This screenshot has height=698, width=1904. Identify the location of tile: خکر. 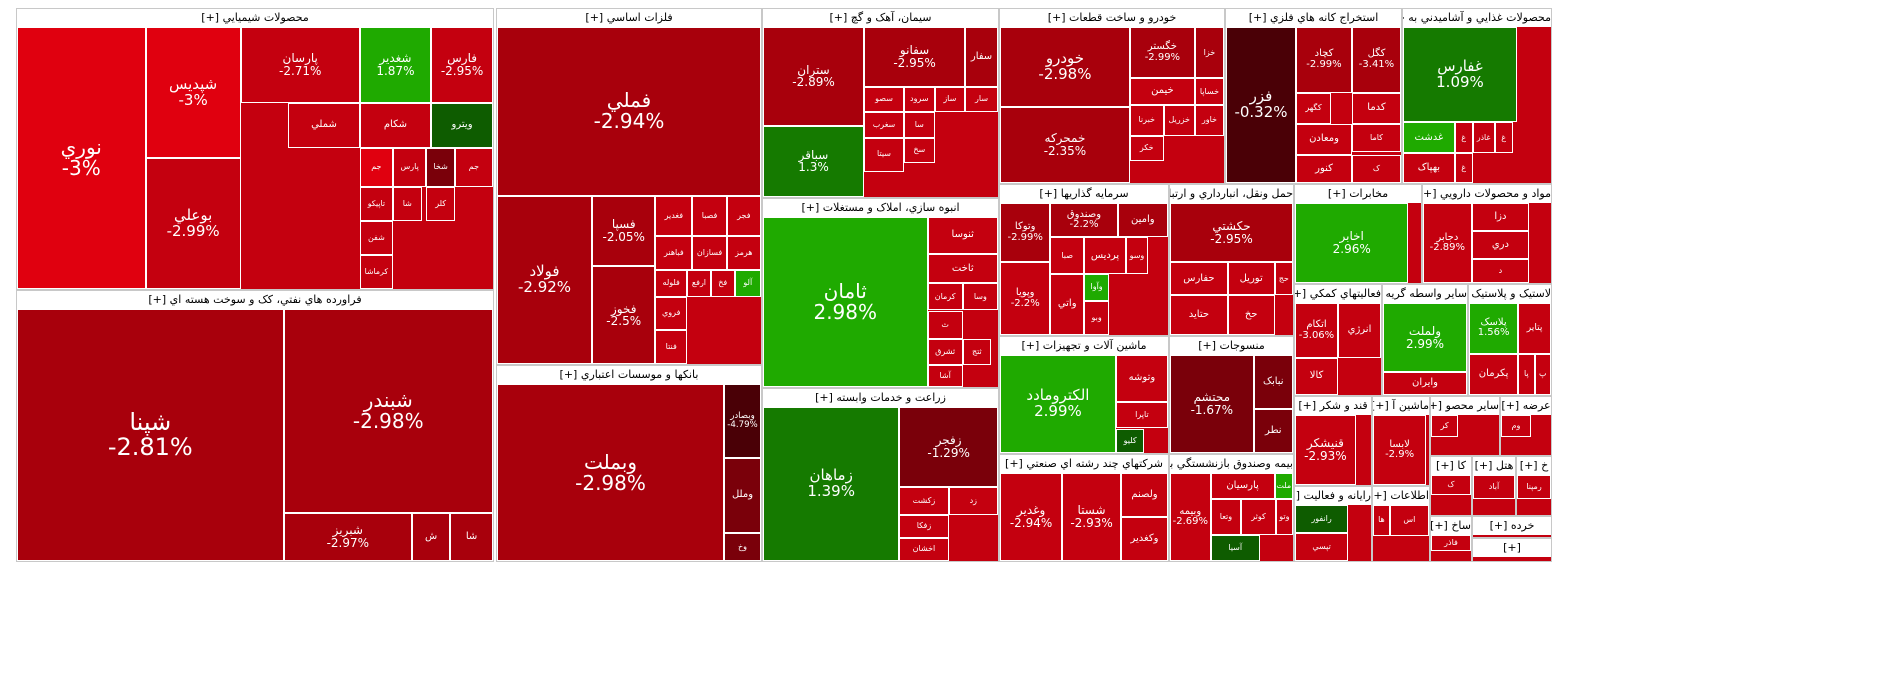
(1146, 149).